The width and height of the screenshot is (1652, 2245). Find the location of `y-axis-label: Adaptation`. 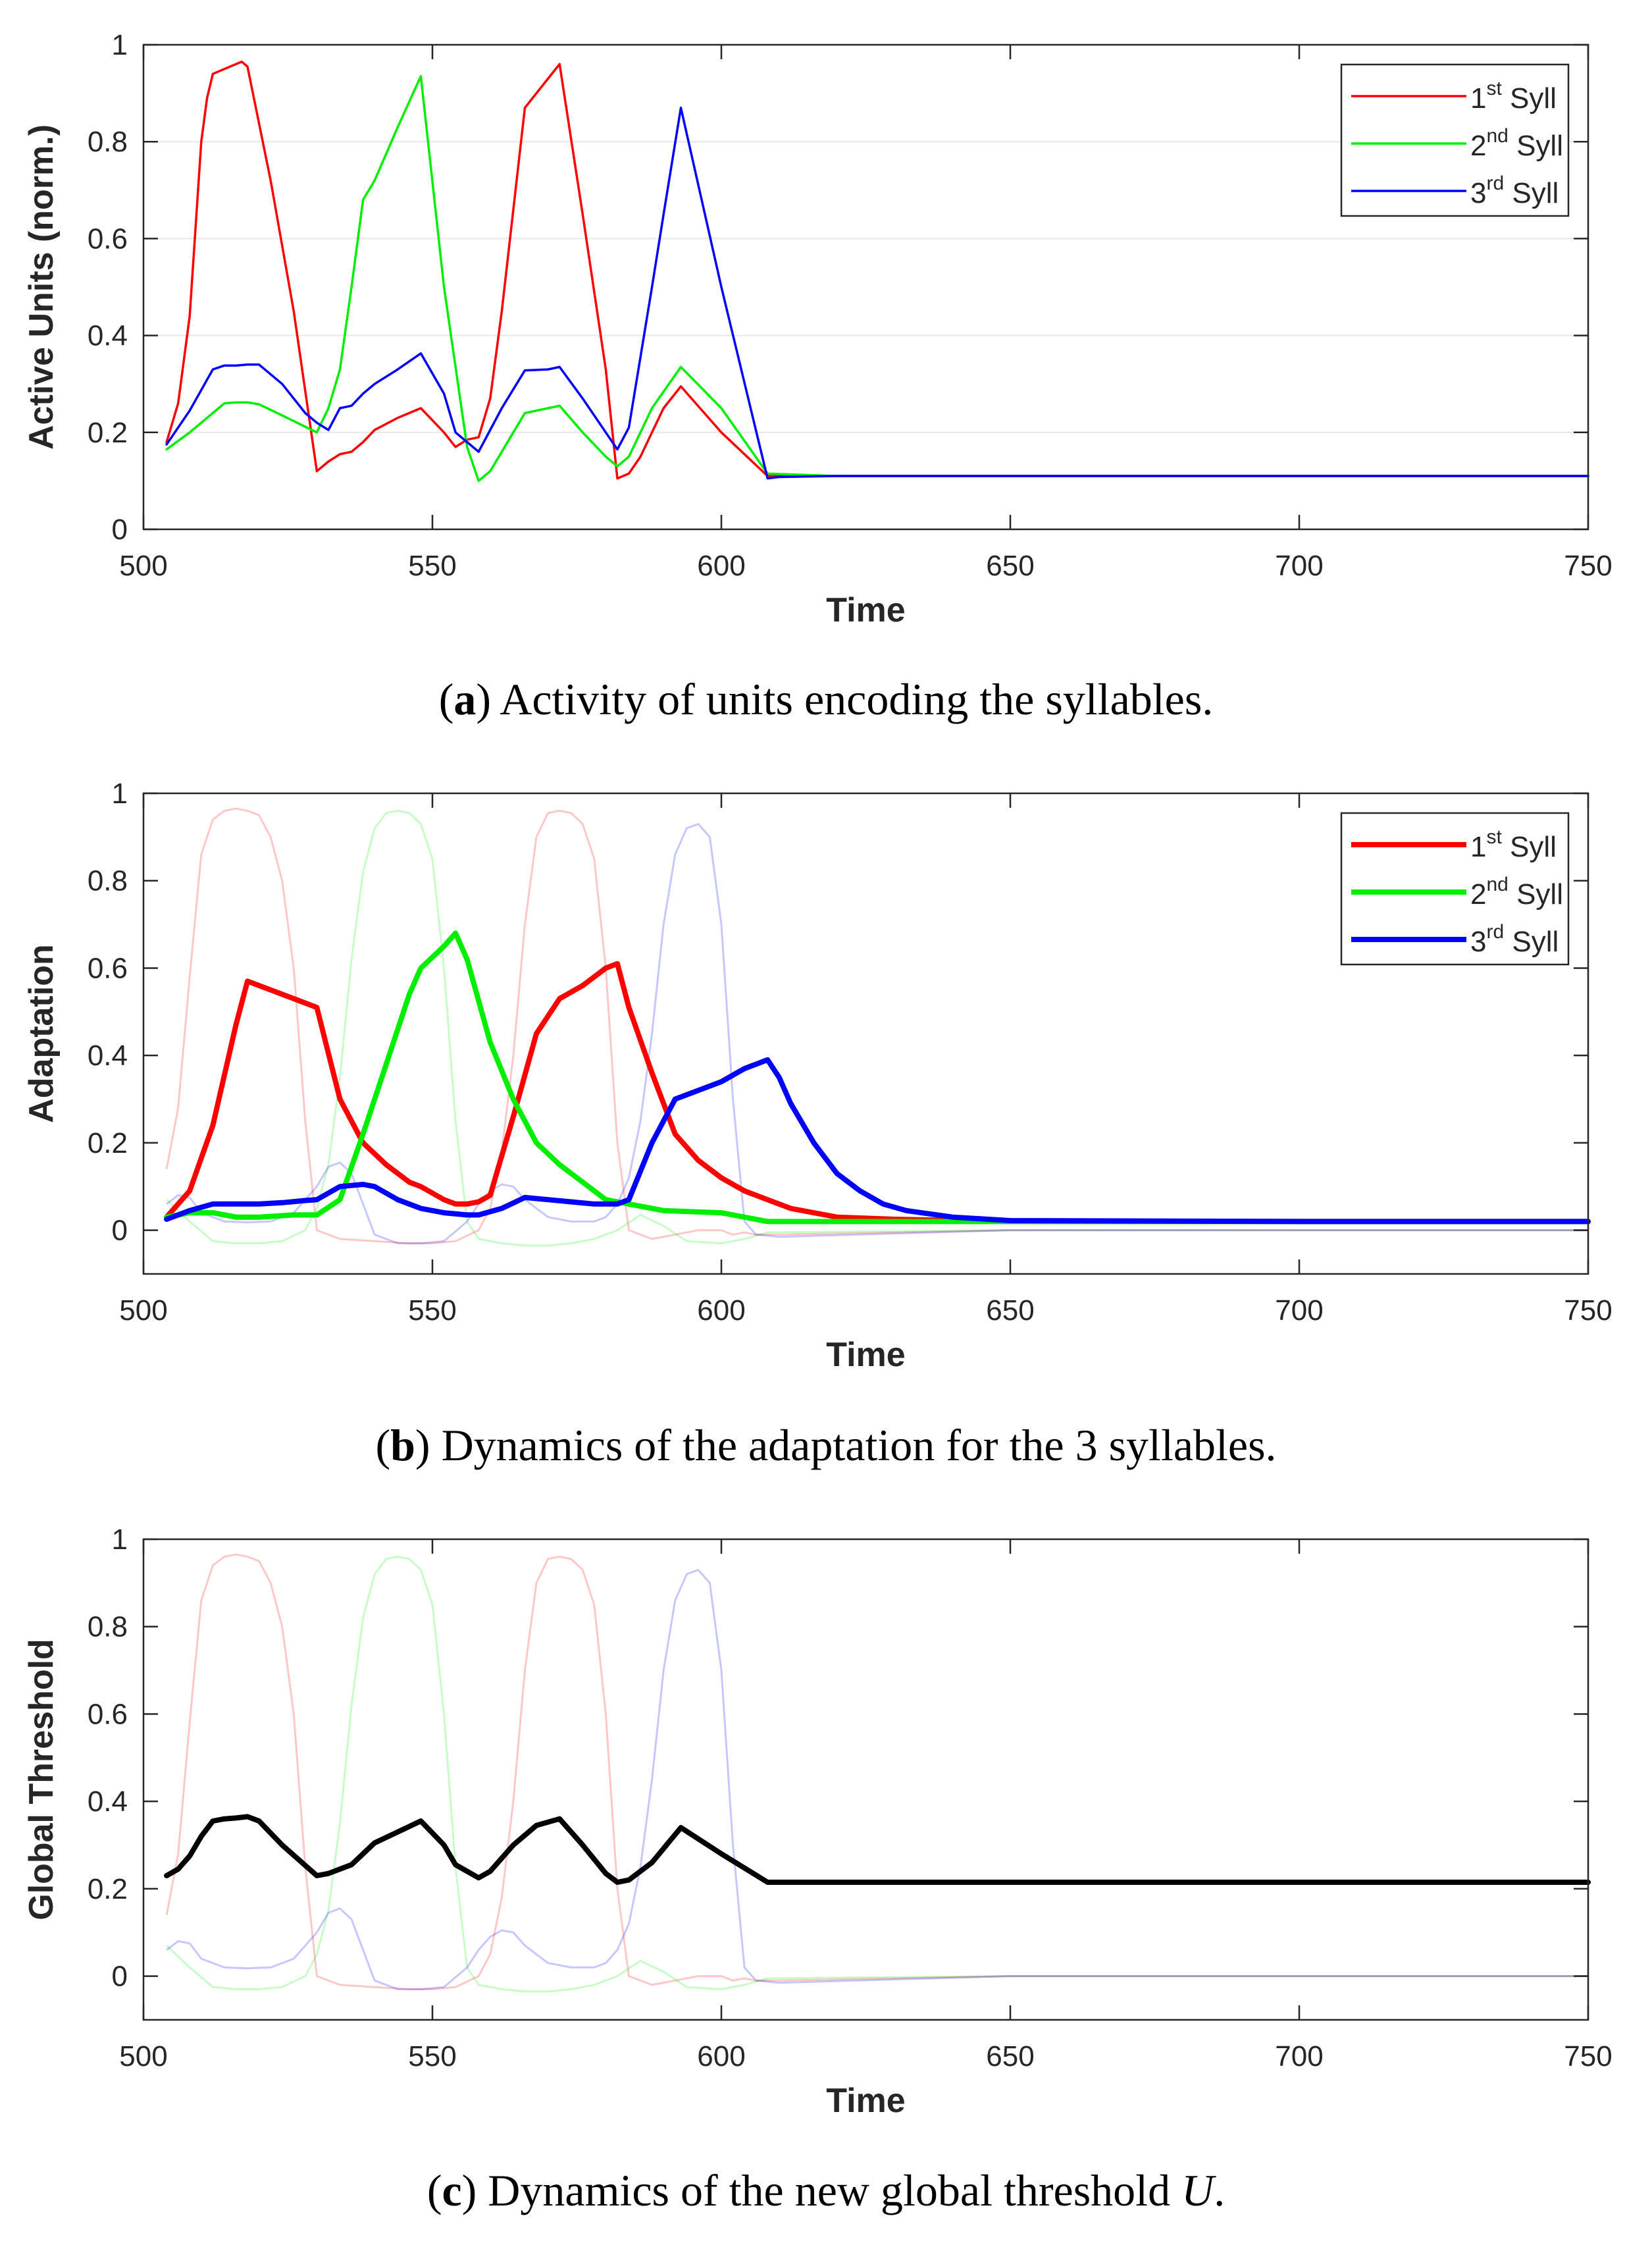

y-axis-label: Adaptation is located at coordinates (41, 1033).